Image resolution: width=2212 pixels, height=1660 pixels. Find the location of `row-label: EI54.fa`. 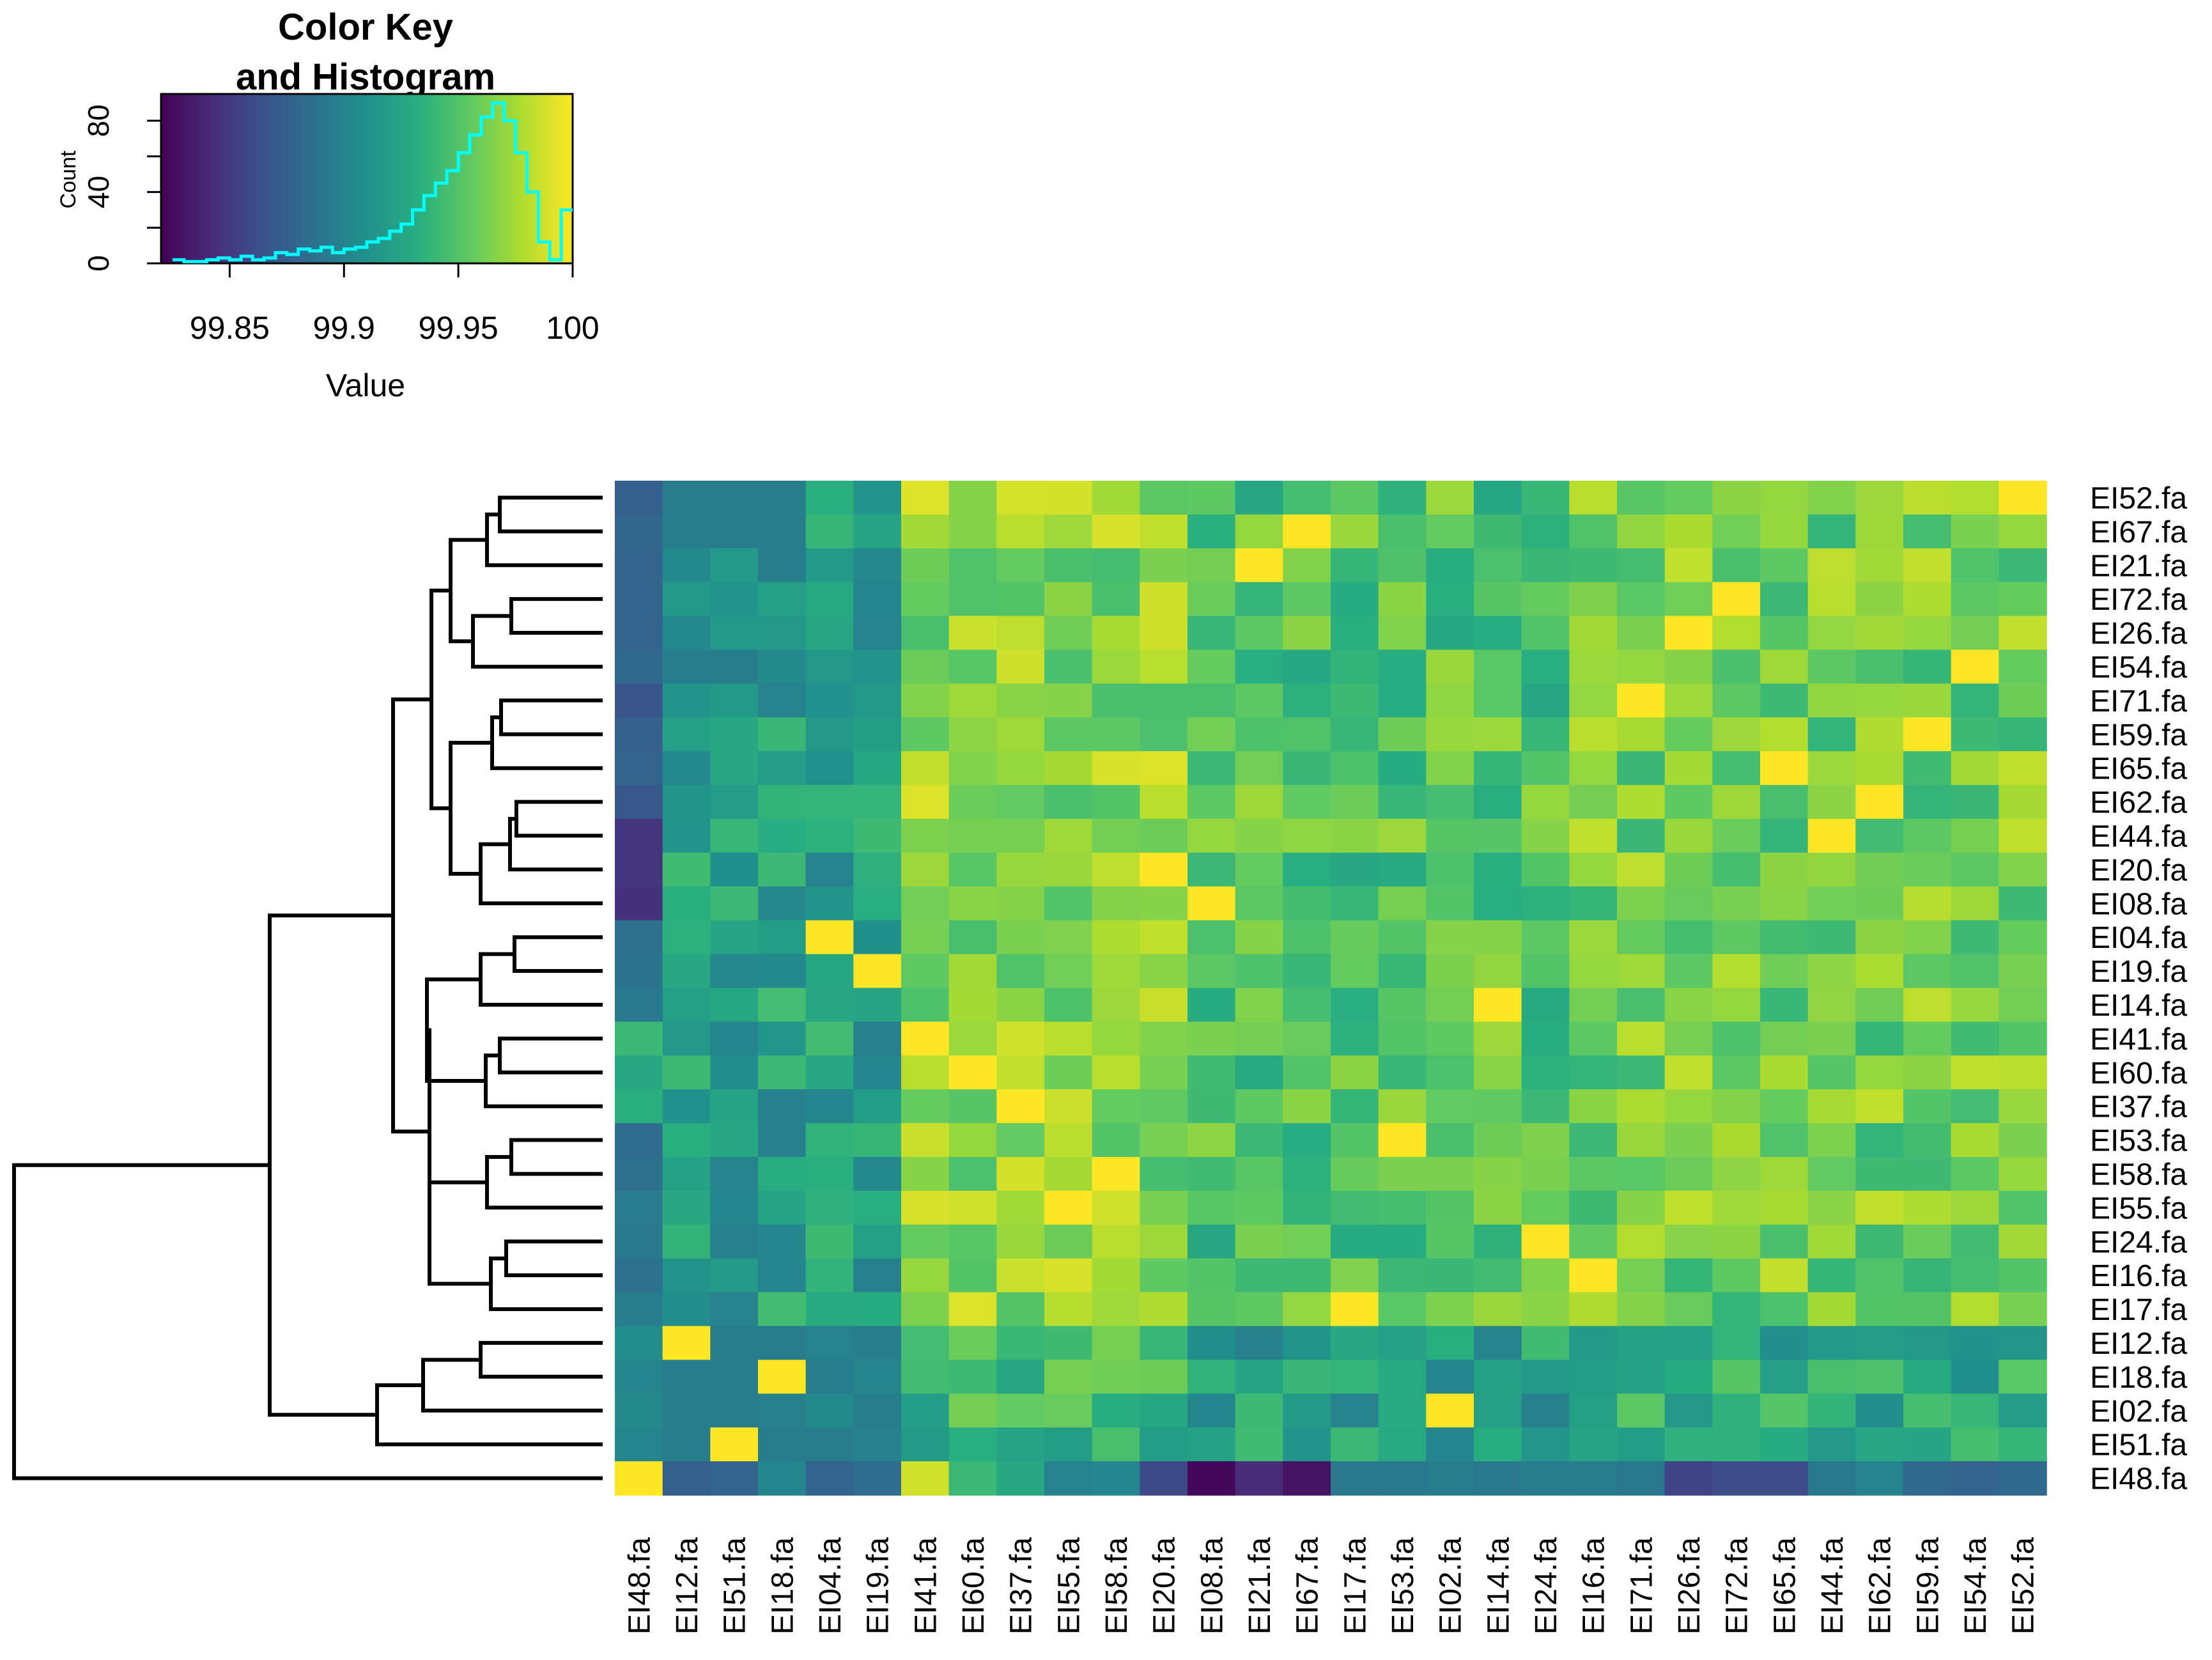

row-label: EI54.fa is located at coordinates (2139, 668).